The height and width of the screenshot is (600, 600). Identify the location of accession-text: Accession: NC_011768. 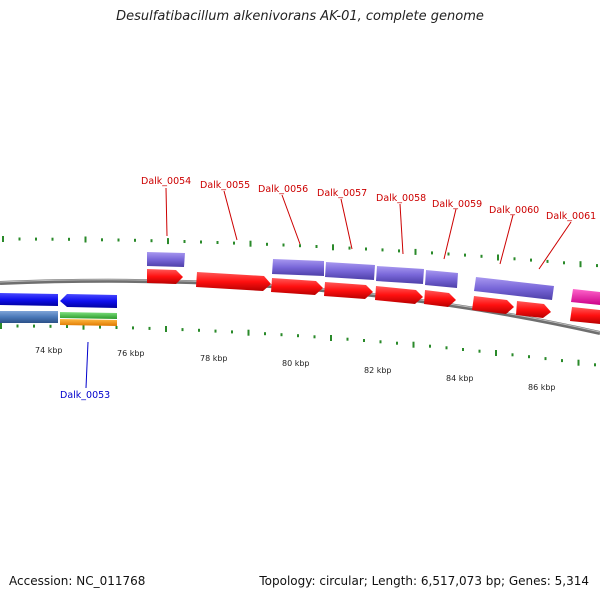
(77, 581).